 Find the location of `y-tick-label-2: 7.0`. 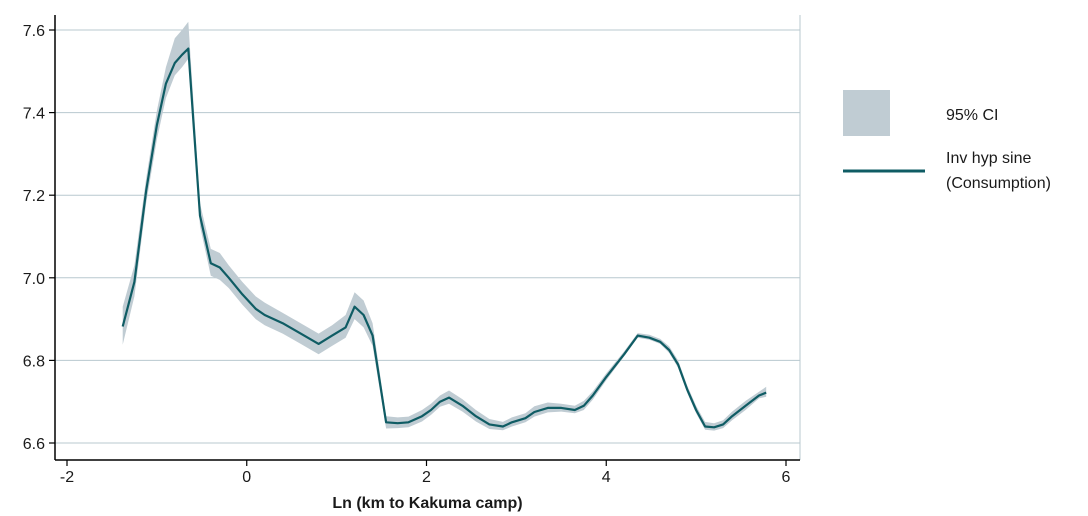

y-tick-label-2: 7.0 is located at coordinates (34, 279).